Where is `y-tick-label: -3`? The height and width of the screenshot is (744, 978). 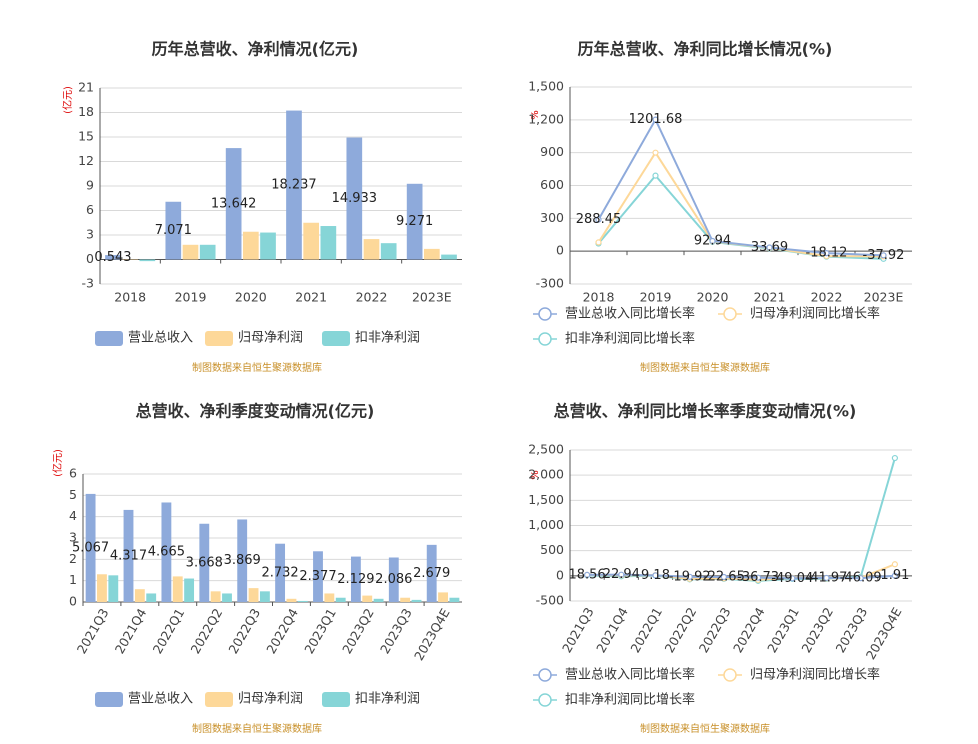 y-tick-label: -3 is located at coordinates (88, 283).